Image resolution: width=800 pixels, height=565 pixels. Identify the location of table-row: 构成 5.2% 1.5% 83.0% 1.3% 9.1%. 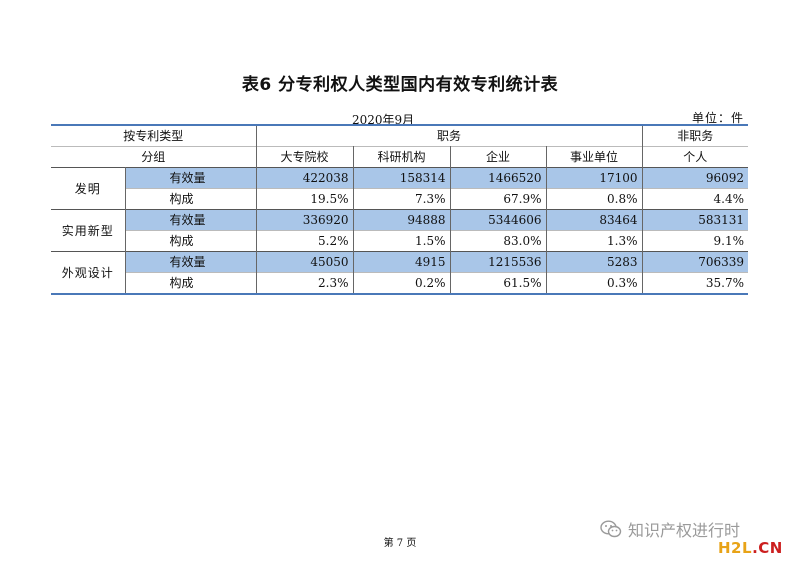
(400, 241).